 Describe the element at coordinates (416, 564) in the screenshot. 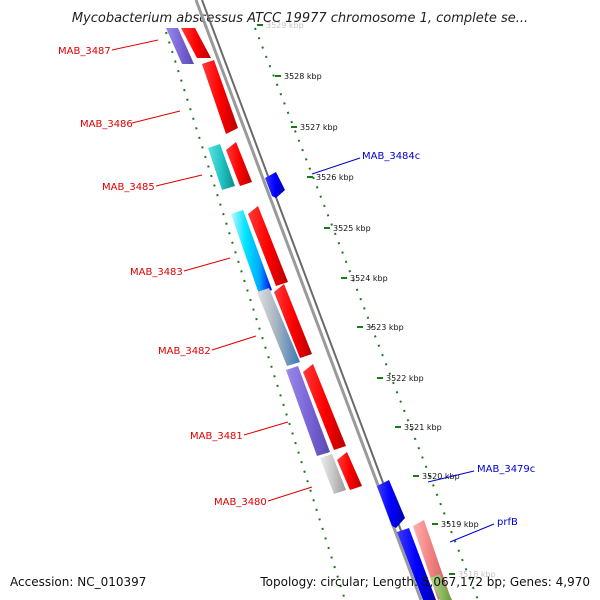

I see `gene-lower-blue` at that location.